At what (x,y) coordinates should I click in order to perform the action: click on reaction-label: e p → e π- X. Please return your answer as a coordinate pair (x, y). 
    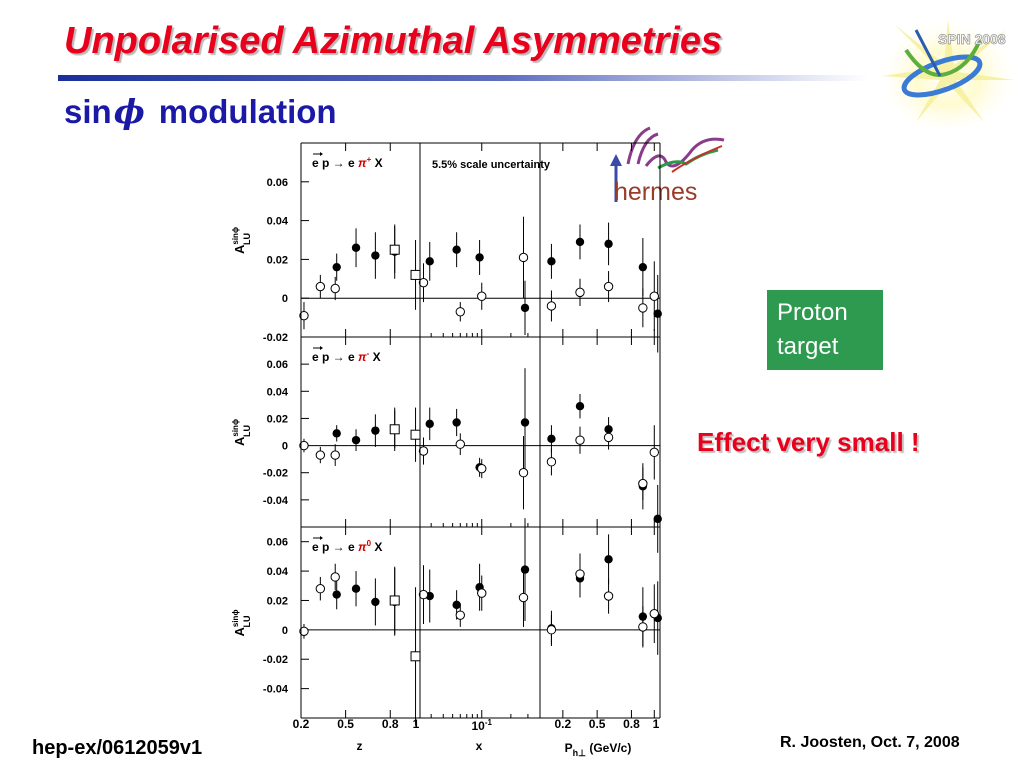
    Looking at the image, I should click on (346, 356).